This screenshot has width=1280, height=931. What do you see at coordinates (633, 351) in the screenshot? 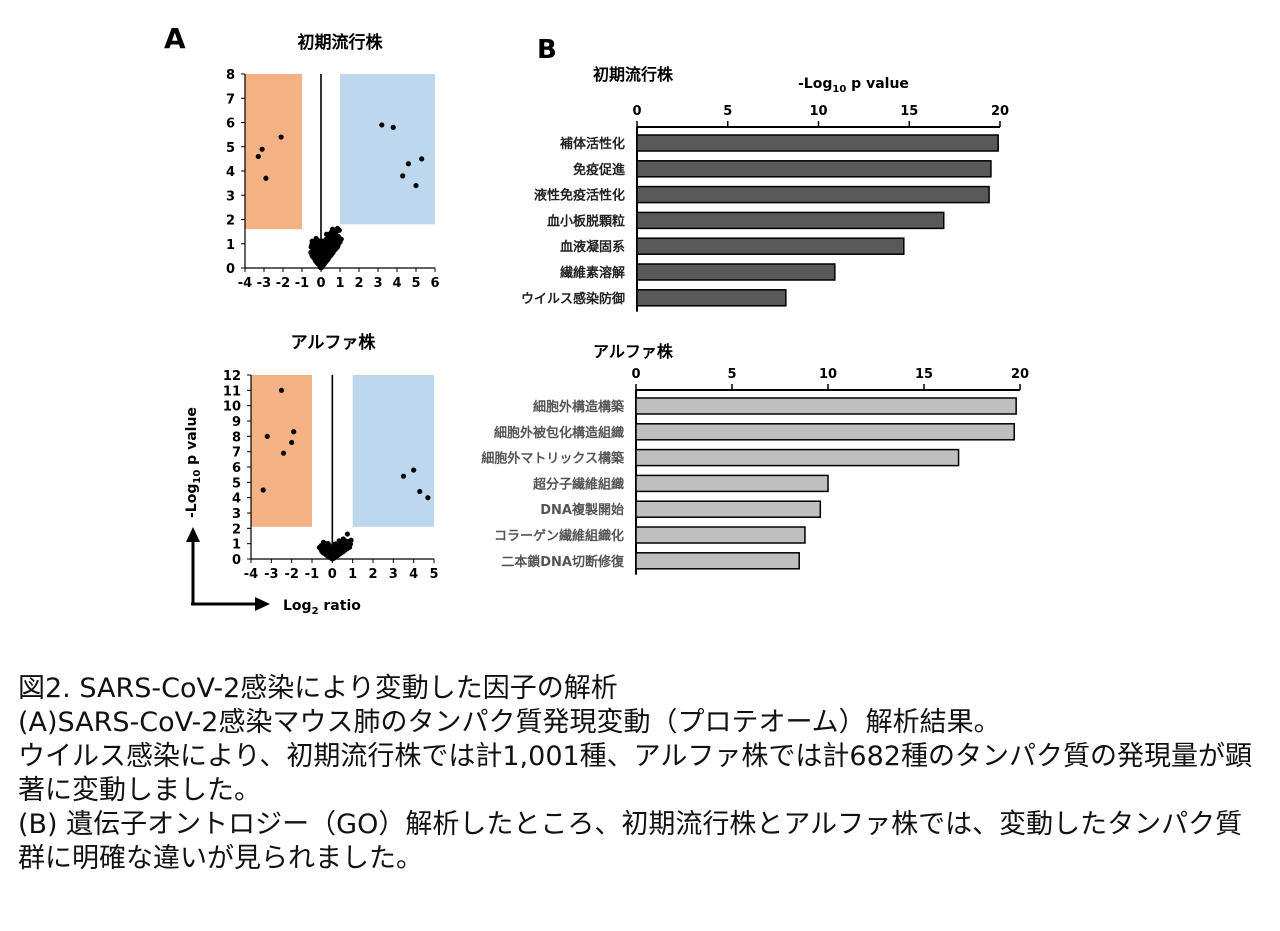
I see `bar-alpha-title: アルファ株` at bounding box center [633, 351].